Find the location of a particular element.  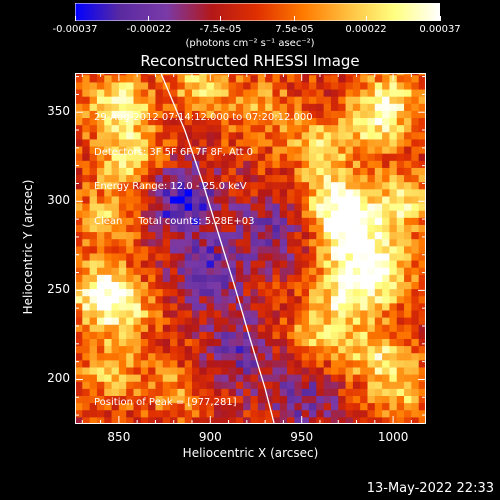

colorbar-tick-label: 0.00022 is located at coordinates (366, 29).